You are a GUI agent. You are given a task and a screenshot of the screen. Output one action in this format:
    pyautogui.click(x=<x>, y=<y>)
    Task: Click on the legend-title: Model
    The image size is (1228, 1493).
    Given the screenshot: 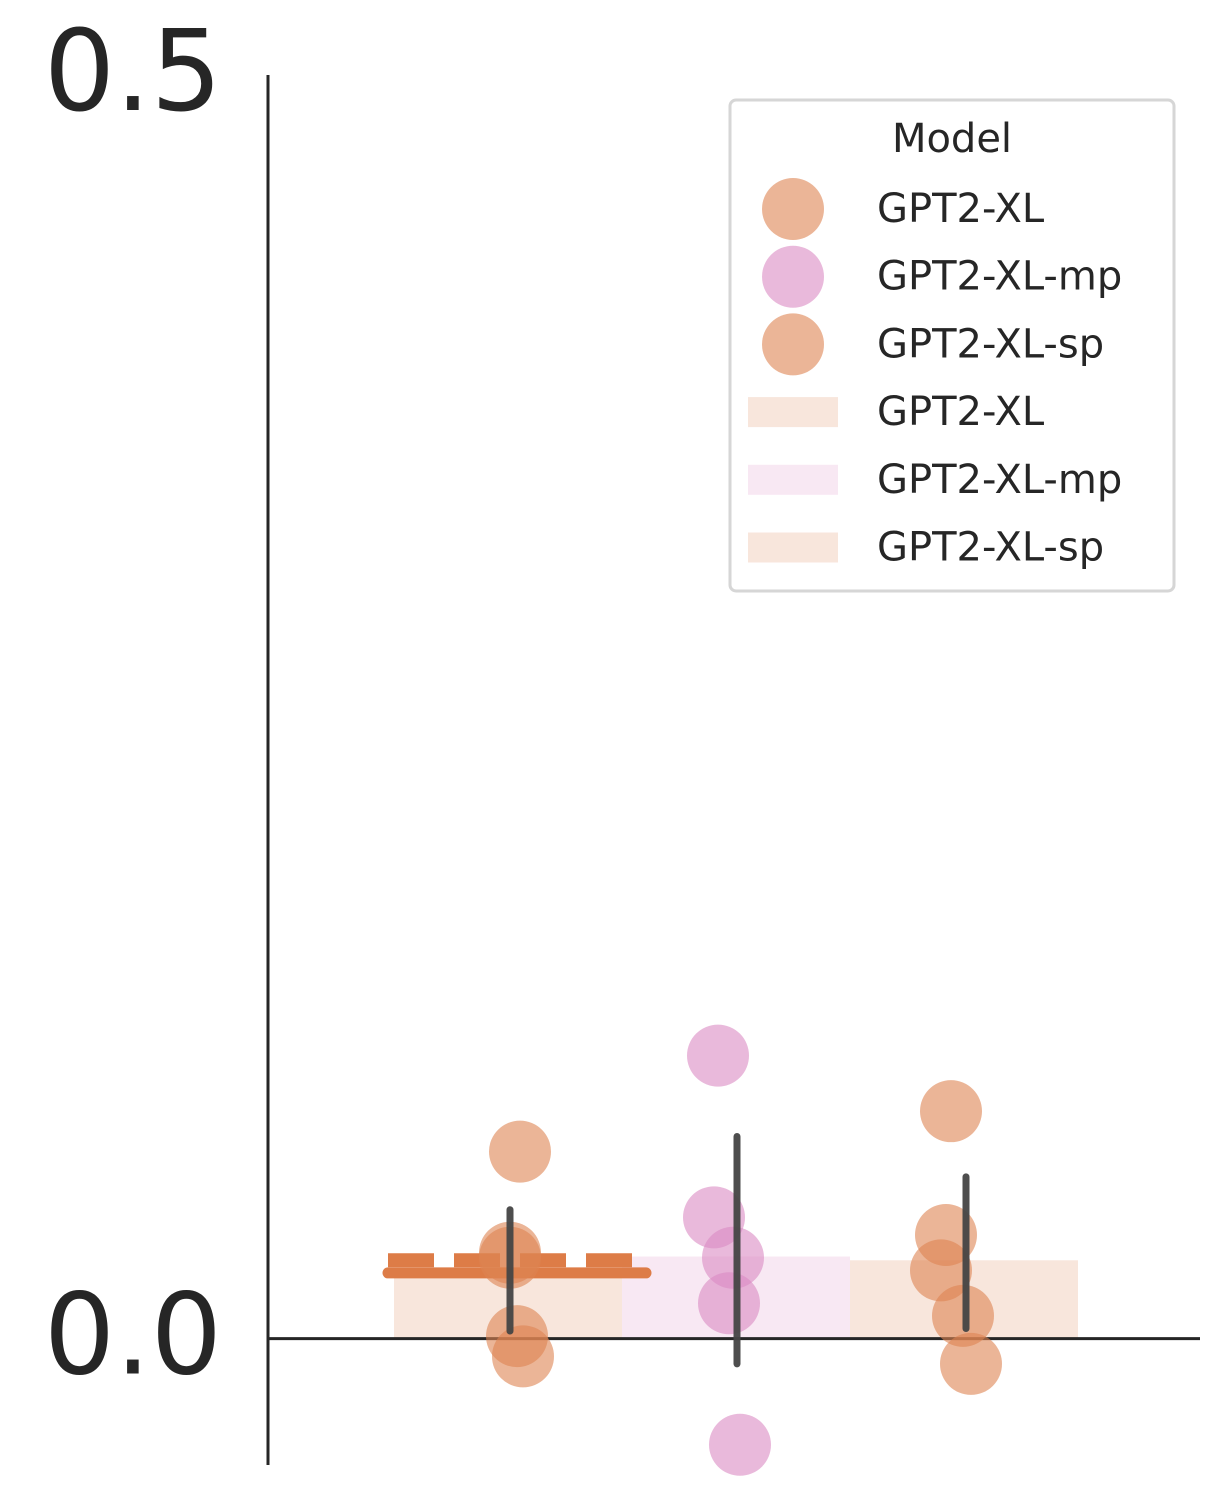 What is the action you would take?
    pyautogui.click(x=952, y=139)
    